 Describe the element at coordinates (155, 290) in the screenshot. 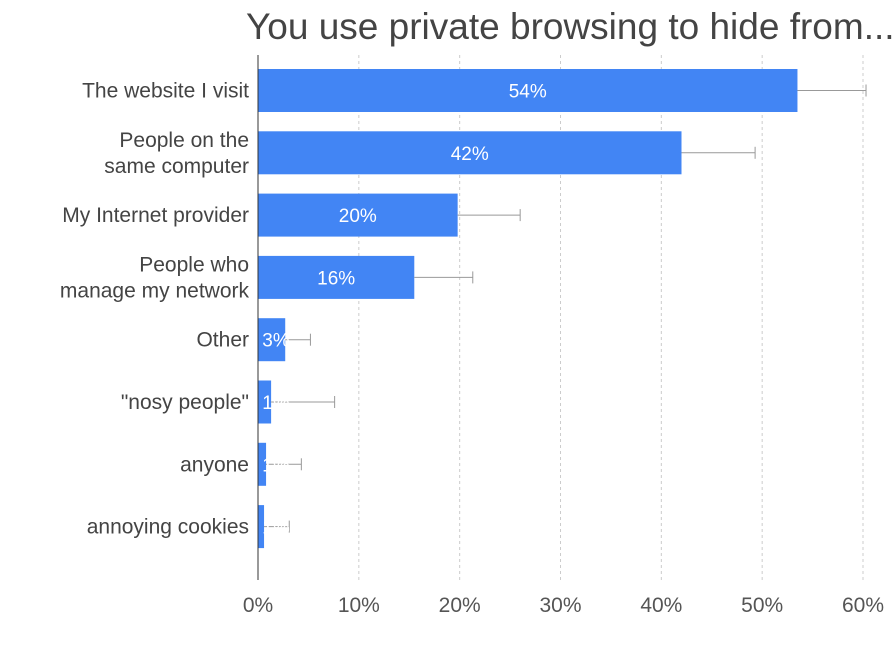

I see `category-label: manage my network` at that location.